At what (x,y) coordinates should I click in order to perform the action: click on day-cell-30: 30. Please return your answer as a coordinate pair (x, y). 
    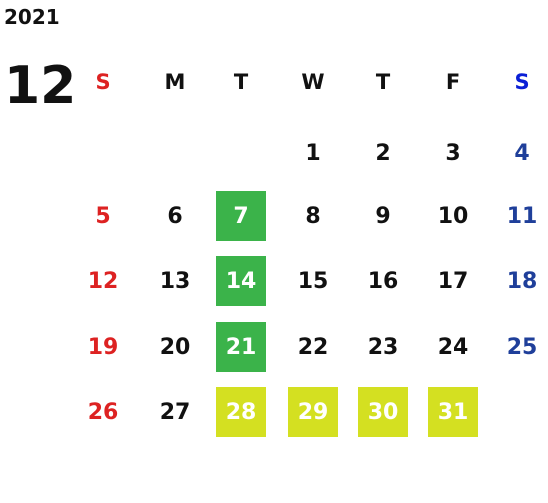
    Looking at the image, I should click on (383, 412).